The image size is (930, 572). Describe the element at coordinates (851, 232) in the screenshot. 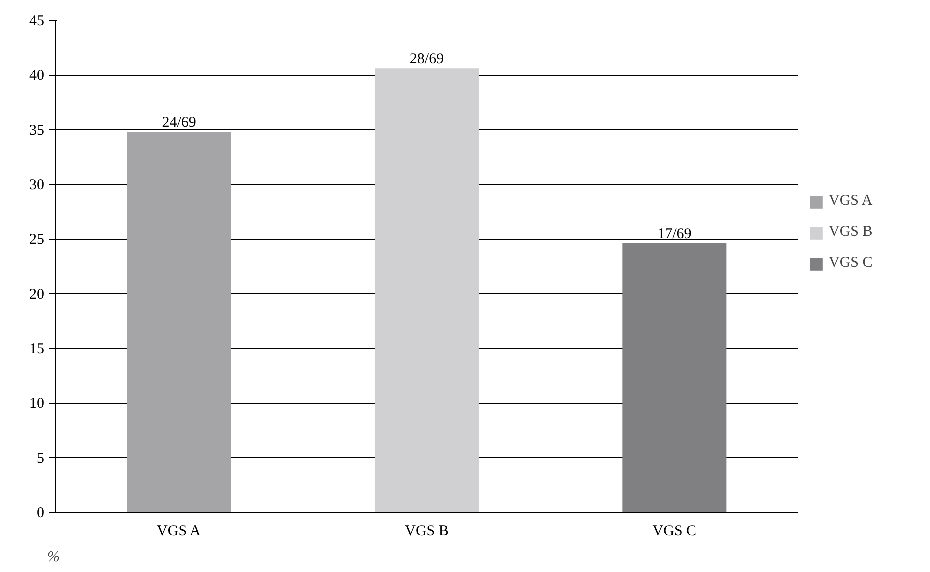

I see `legend-label: VGS B` at that location.